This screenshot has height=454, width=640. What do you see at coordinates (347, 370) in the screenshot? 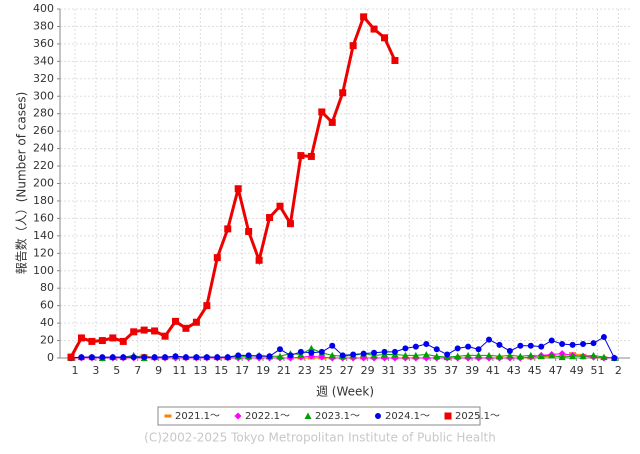
I see `x-tick-label: 27` at bounding box center [347, 370].